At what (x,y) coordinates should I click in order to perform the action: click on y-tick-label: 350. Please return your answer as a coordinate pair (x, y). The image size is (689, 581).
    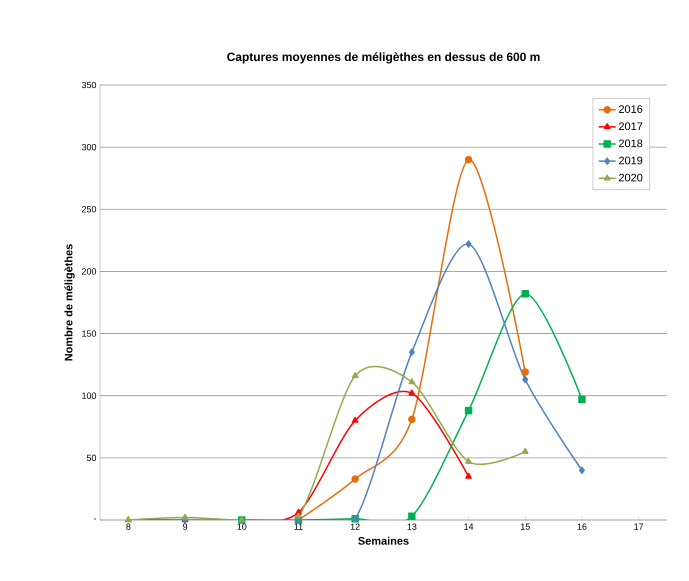
    Looking at the image, I should click on (89, 85).